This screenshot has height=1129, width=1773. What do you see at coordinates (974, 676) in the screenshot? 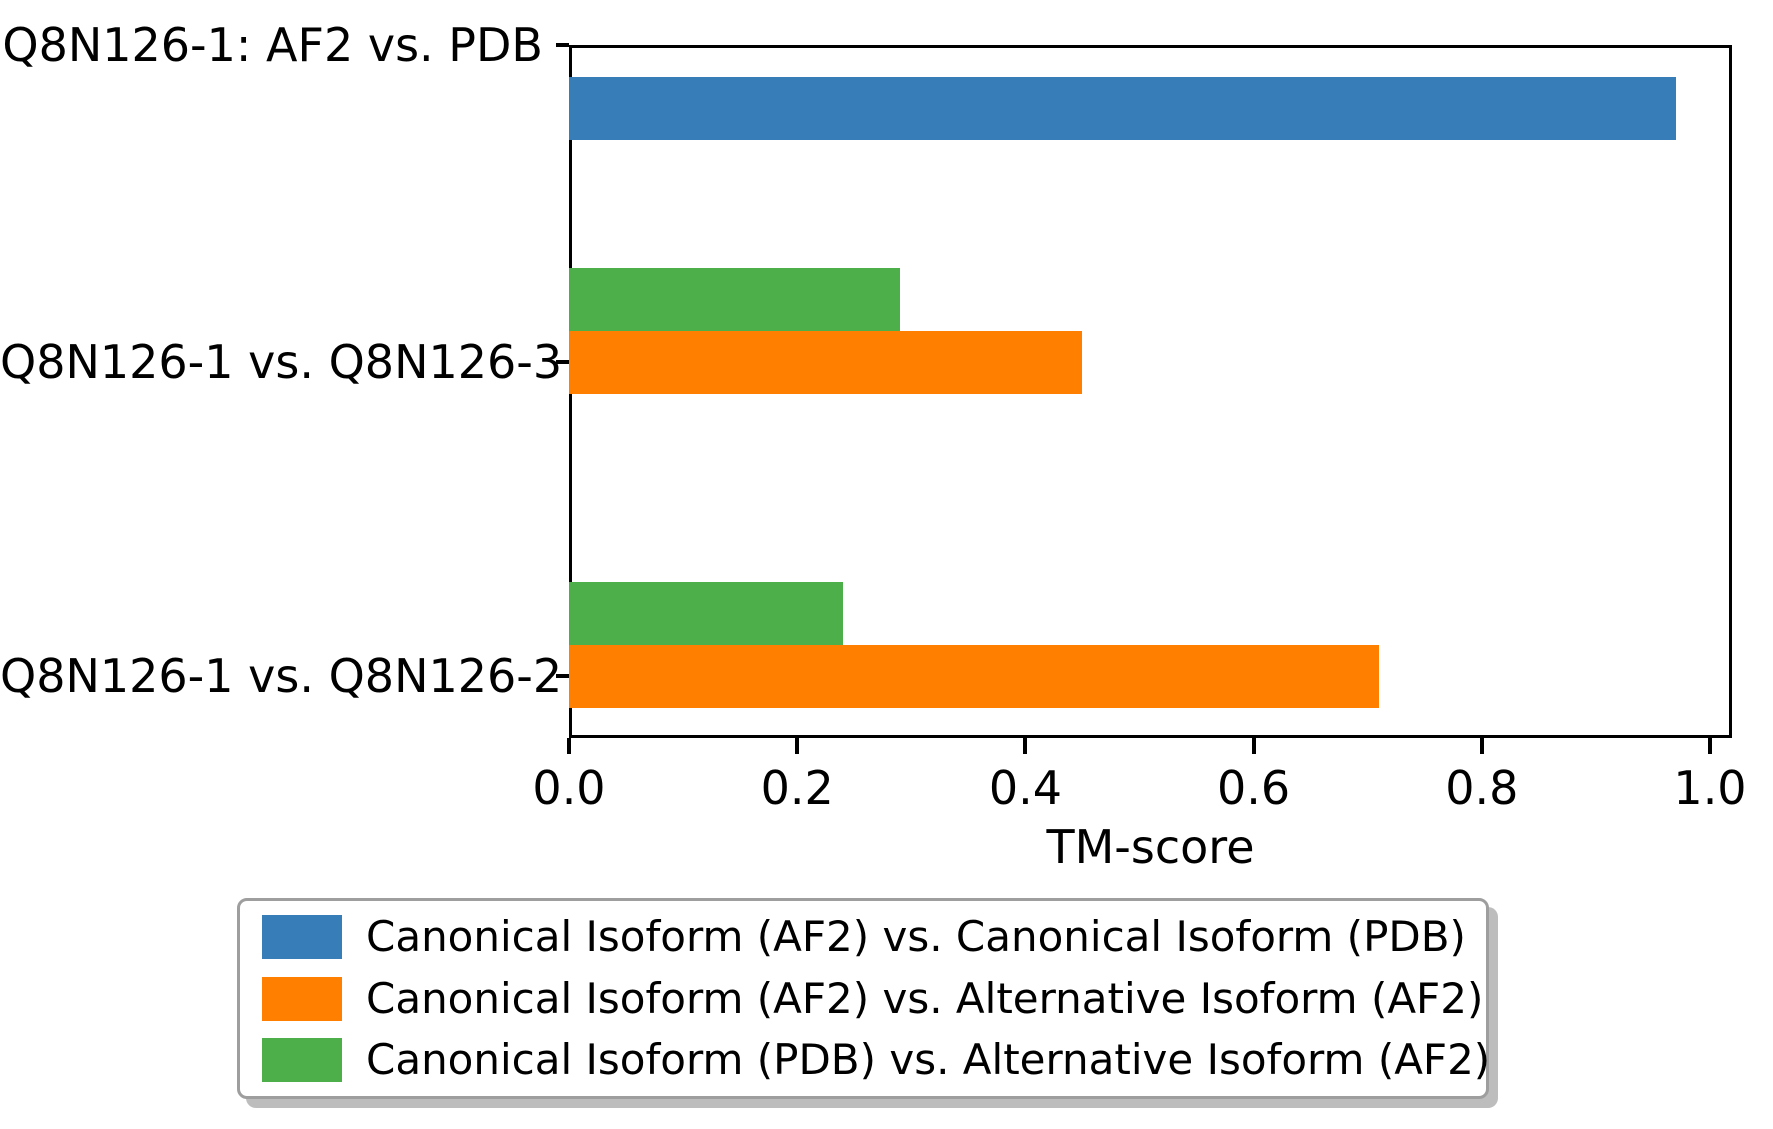
I see `bar-series1-cat2` at bounding box center [974, 676].